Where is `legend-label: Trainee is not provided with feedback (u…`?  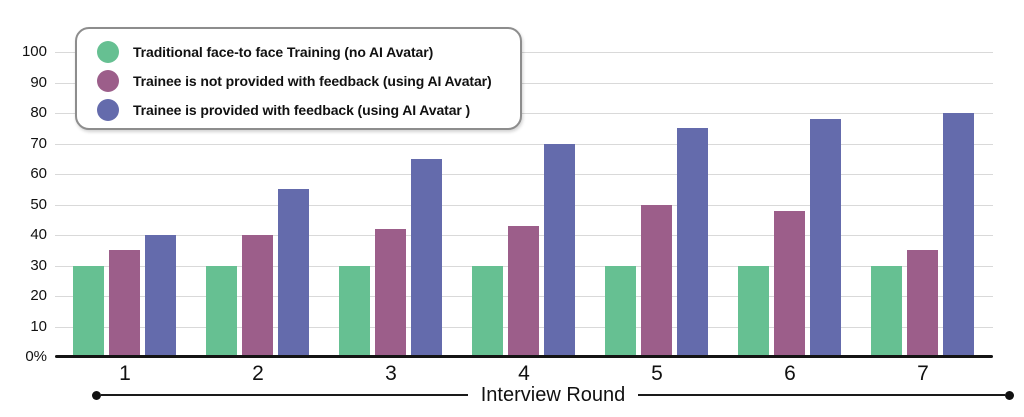 legend-label: Trainee is not provided with feedback (u… is located at coordinates (312, 80).